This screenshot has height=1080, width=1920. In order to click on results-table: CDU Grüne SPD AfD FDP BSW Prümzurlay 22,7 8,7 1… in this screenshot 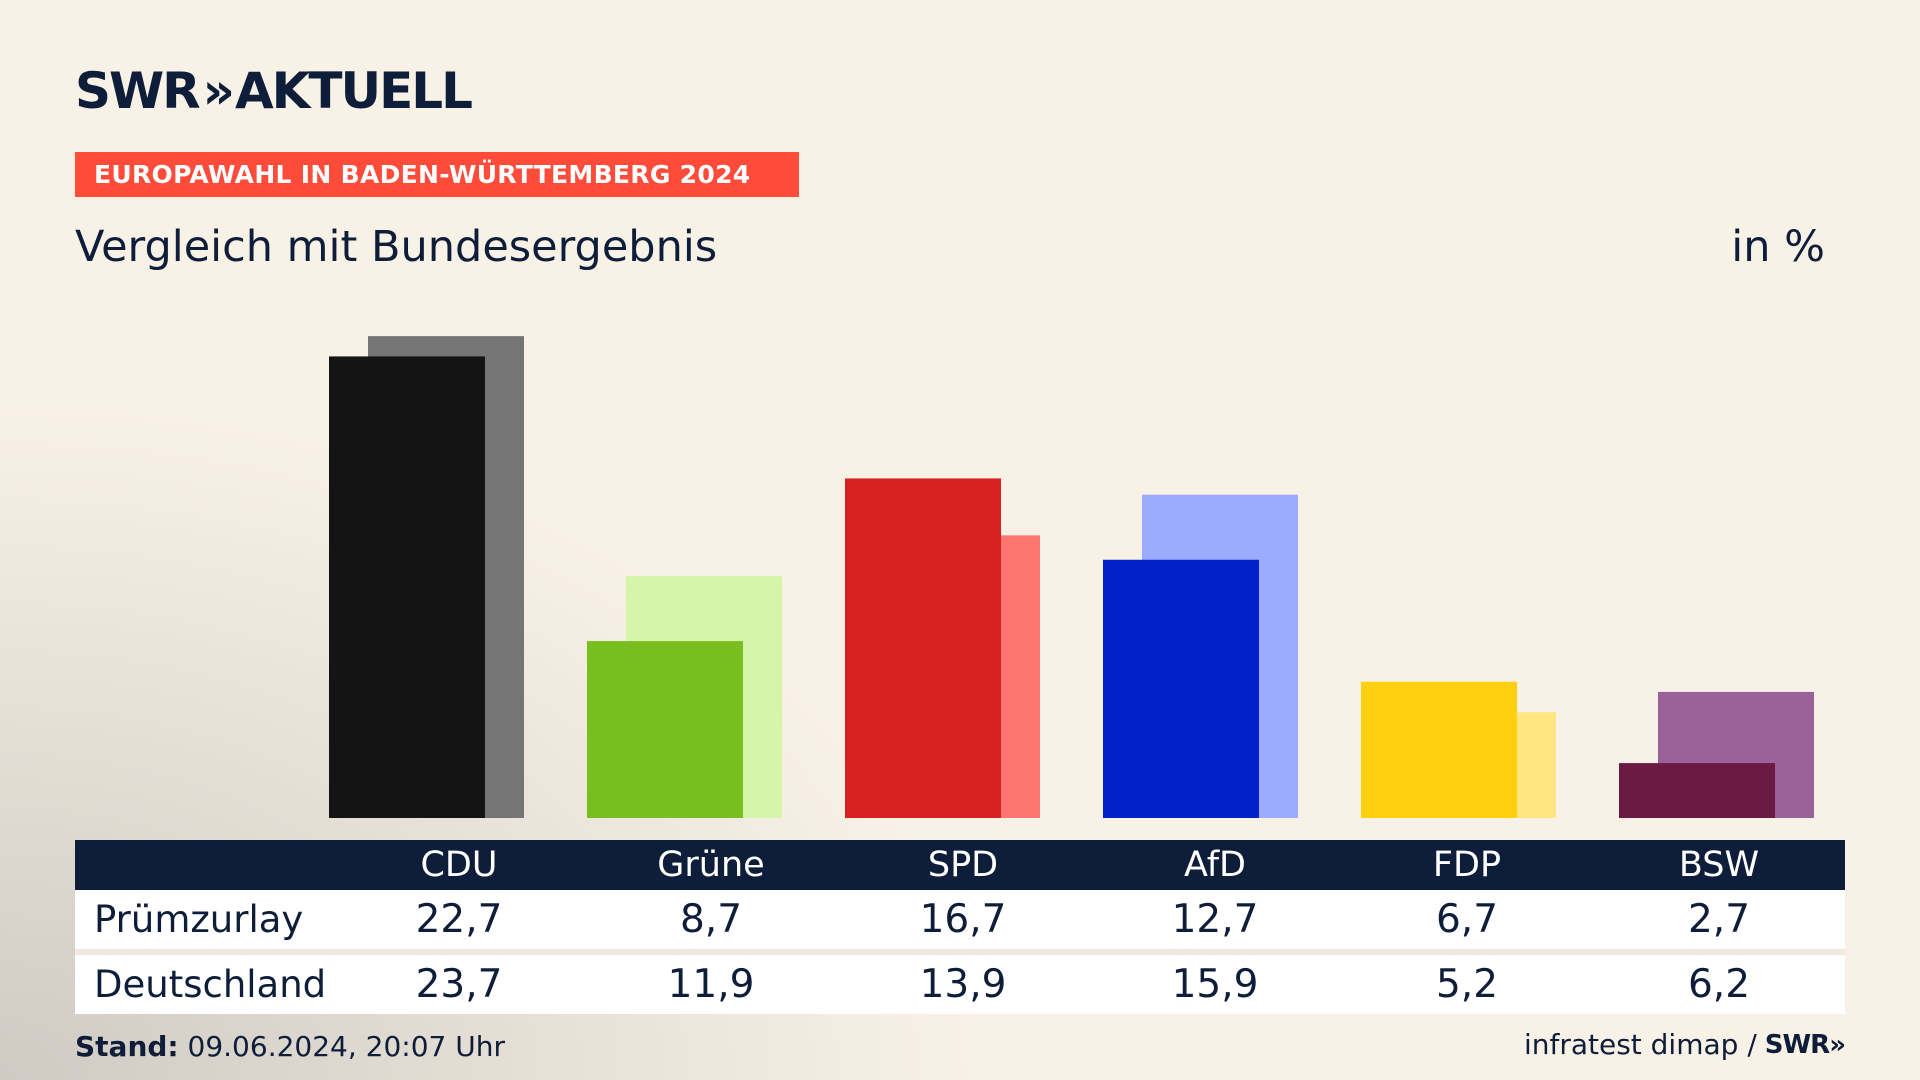, I will do `click(960, 927)`.